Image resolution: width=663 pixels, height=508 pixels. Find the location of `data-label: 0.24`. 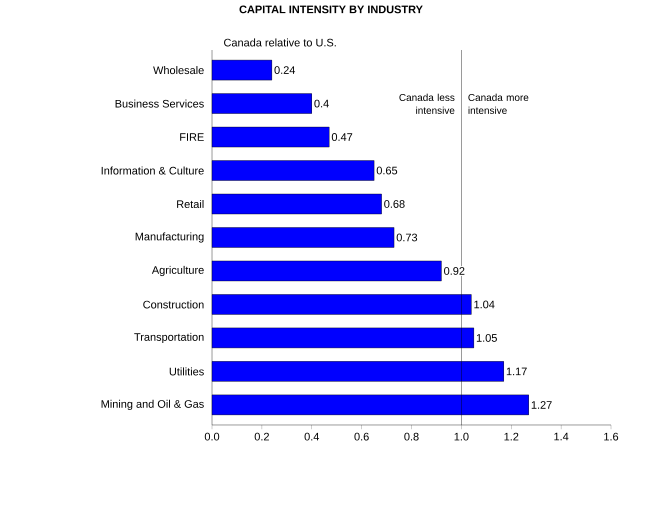

data-label: 0.24 is located at coordinates (285, 70).